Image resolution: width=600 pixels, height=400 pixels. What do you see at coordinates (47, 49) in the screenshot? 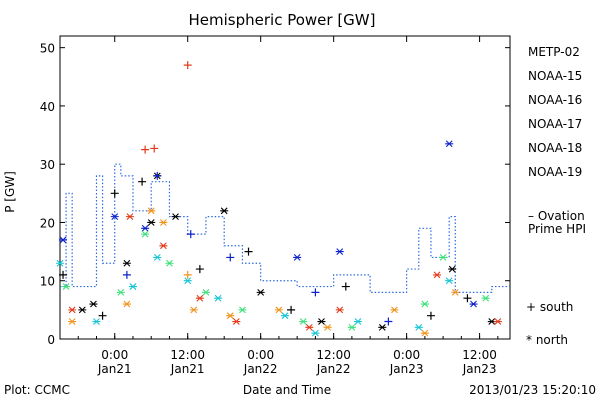
I see `y-tick-label: 50` at bounding box center [47, 49].